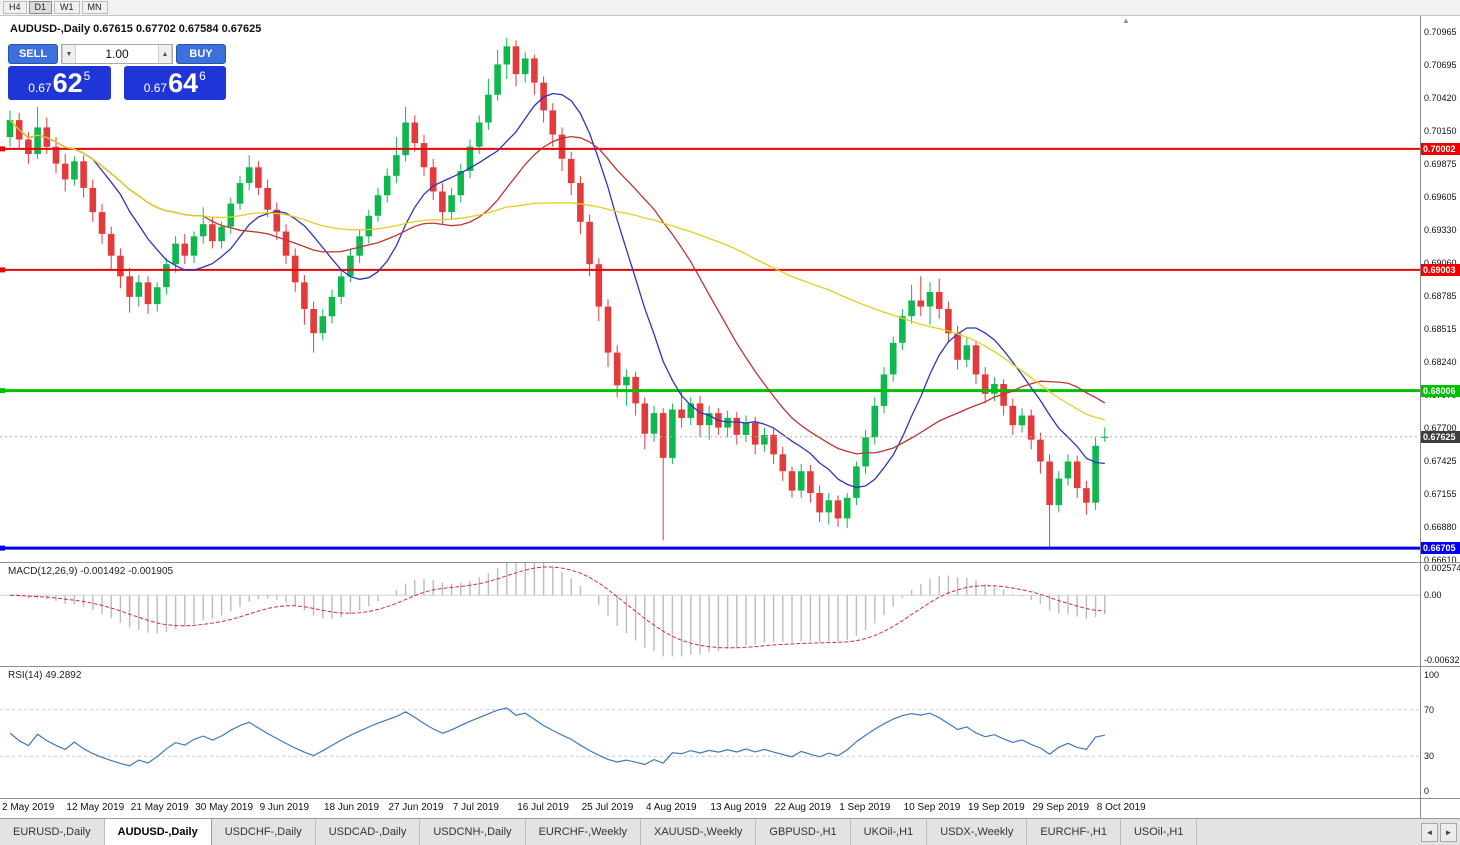 This screenshot has height=845, width=1460. Describe the element at coordinates (932, 807) in the screenshot. I see `time-axis-label: 10 Sep 2019` at that location.